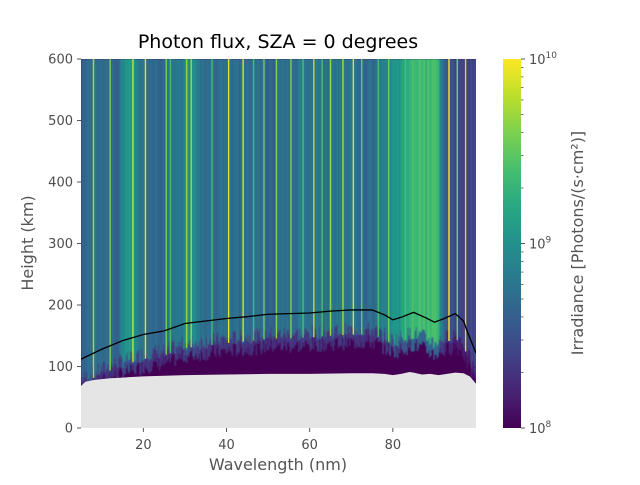 This screenshot has height=485, width=640. I want to click on x-axis: 20 40 60 80, so click(268, 440).